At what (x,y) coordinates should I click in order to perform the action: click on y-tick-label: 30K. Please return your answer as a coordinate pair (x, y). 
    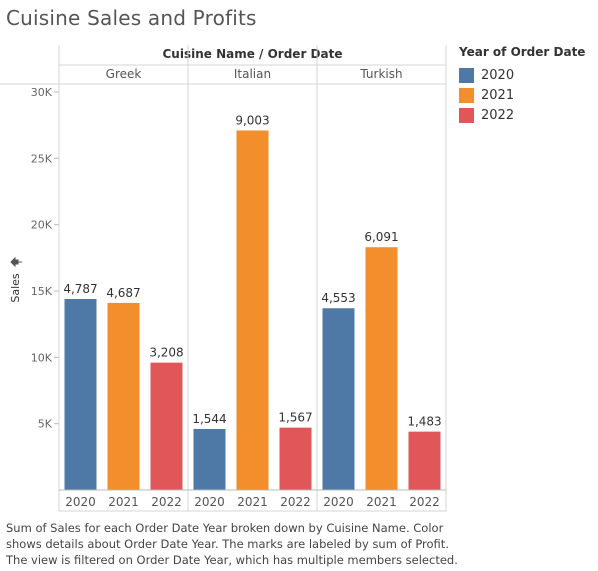
    Looking at the image, I should click on (42, 92).